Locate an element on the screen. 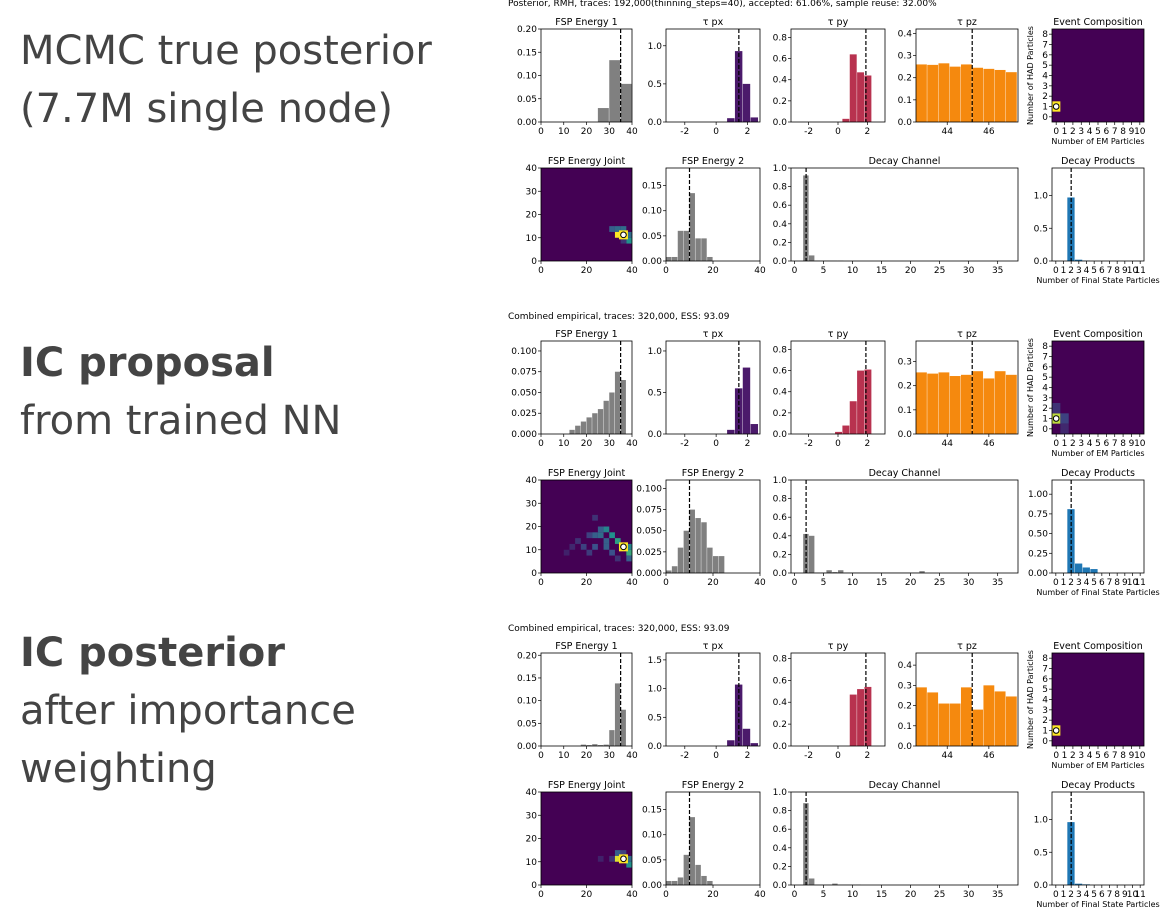 This screenshot has width=1163, height=913. y-tick-label: 1.5 is located at coordinates (655, 661).